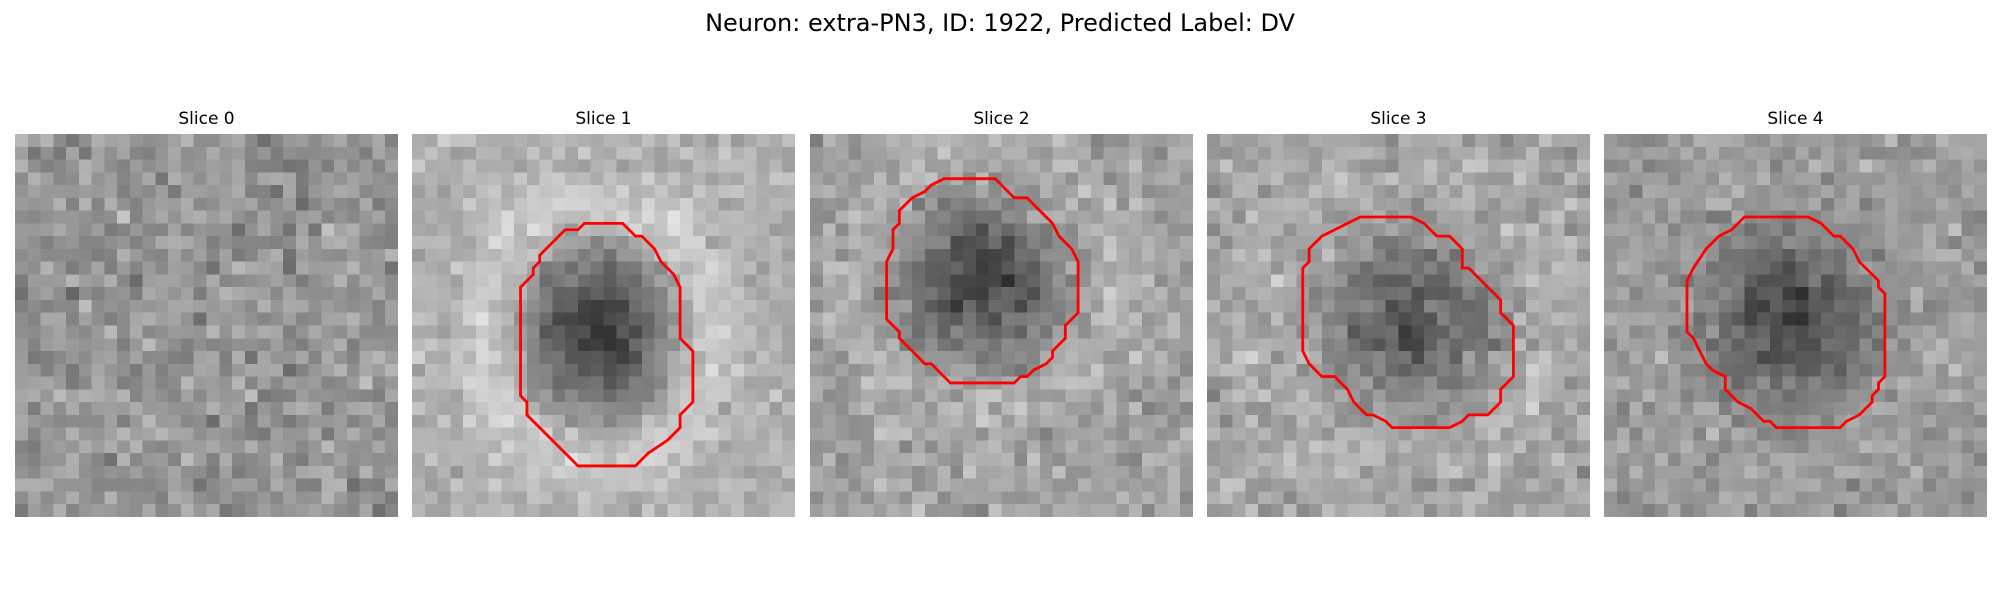 The image size is (2000, 600). I want to click on slice-panel-4: Slice 4, so click(1795, 312).